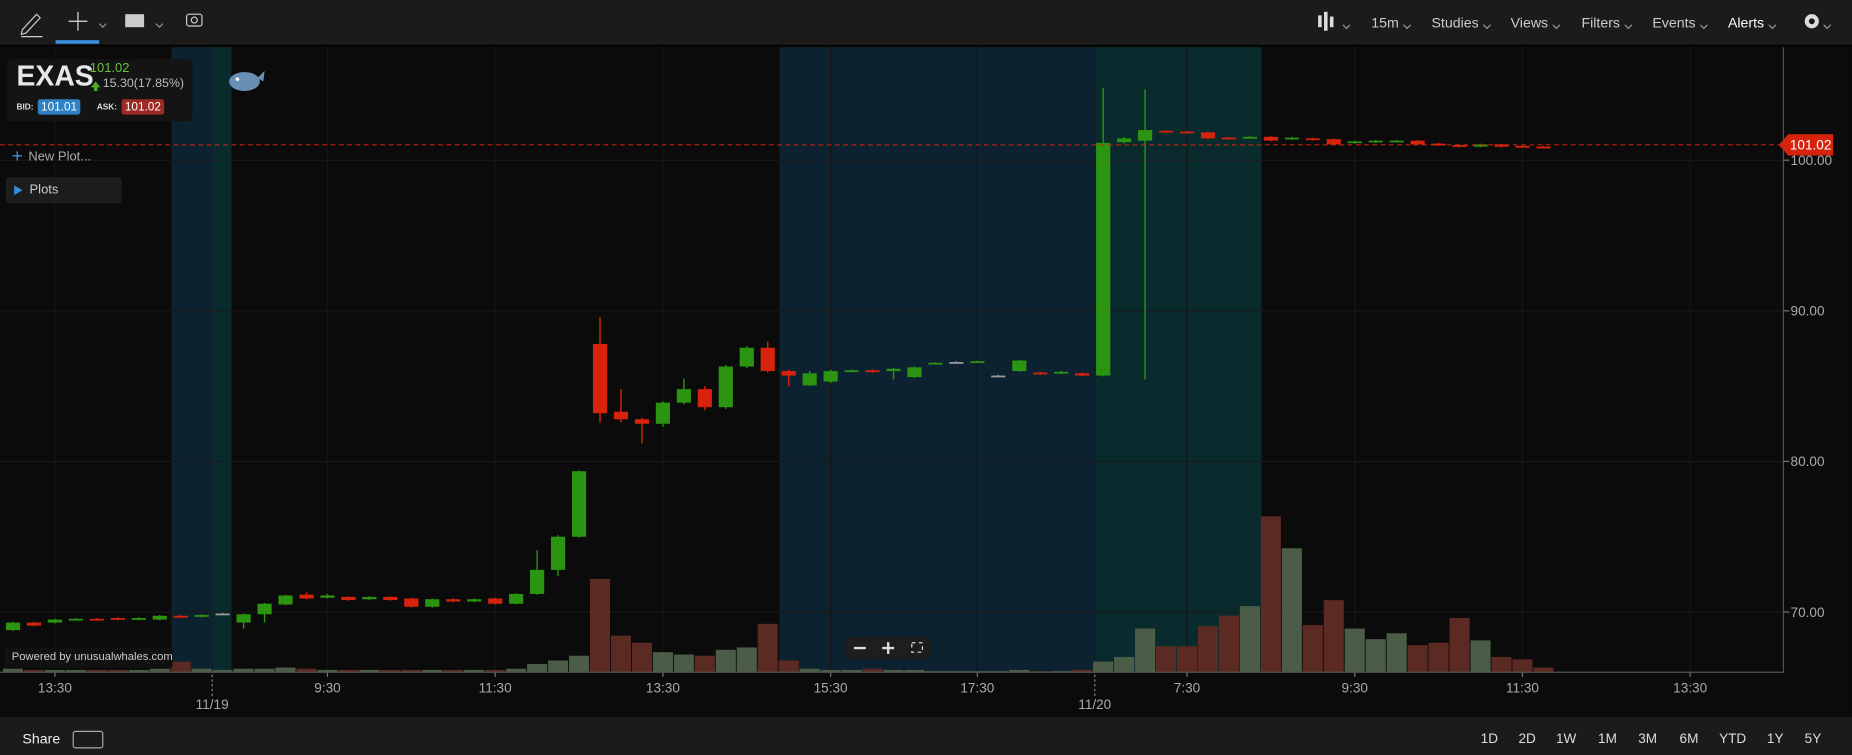  Describe the element at coordinates (1530, 23) in the screenshot. I see `menu-item: Views` at that location.